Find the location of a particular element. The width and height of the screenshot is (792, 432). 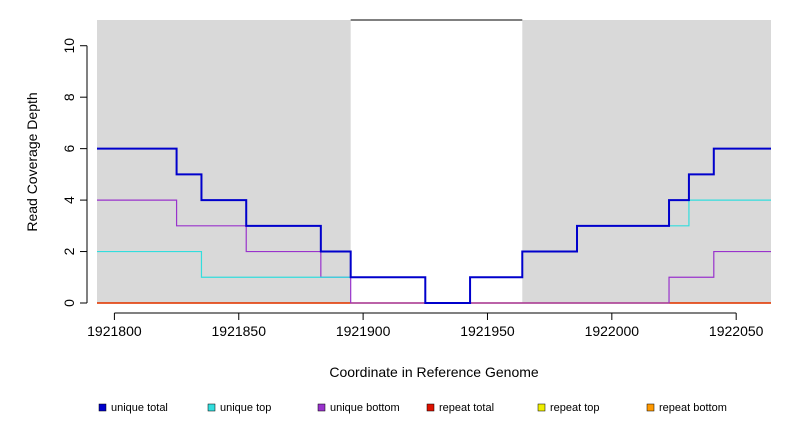

x-tick-label-2: 1921900 is located at coordinates (363, 331).